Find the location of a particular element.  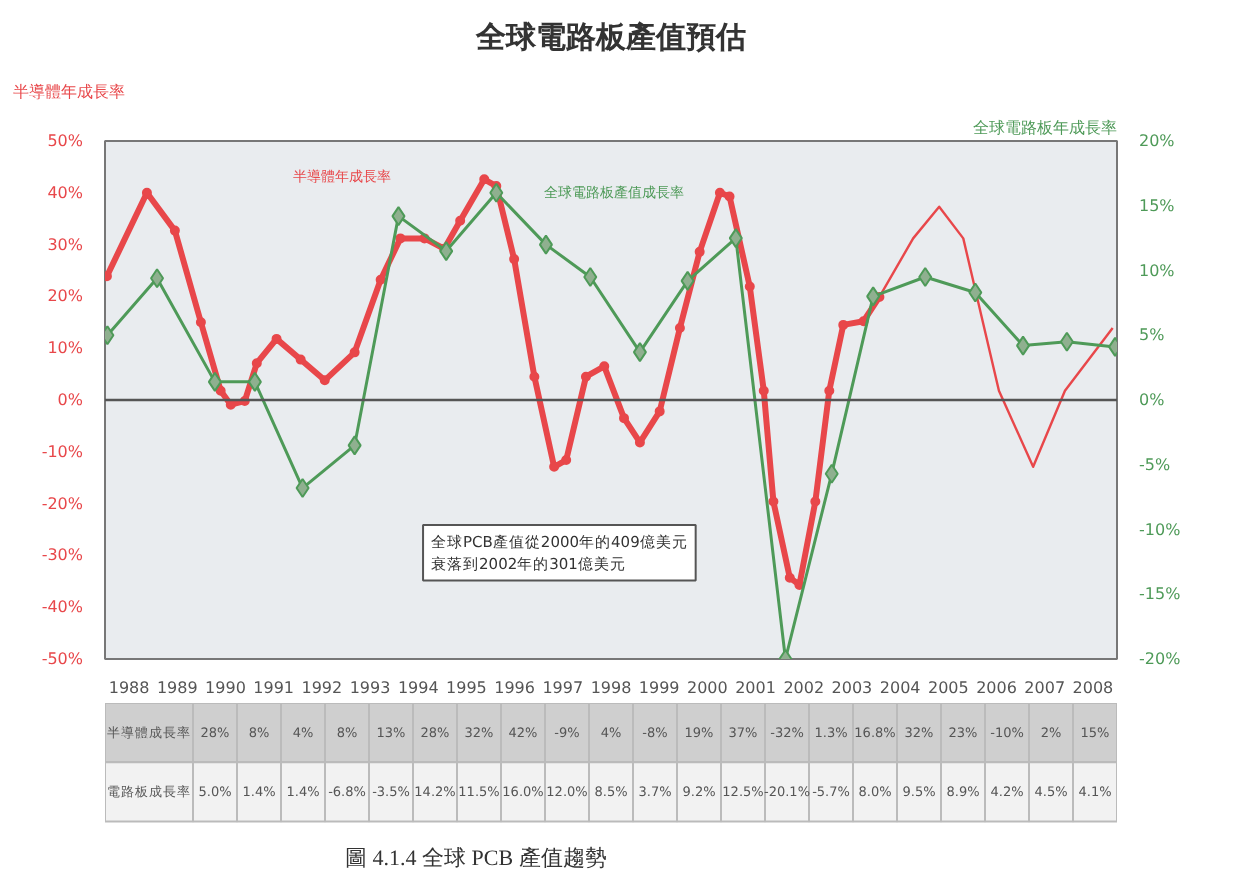

y-tick-label: -20% is located at coordinates (62, 503).